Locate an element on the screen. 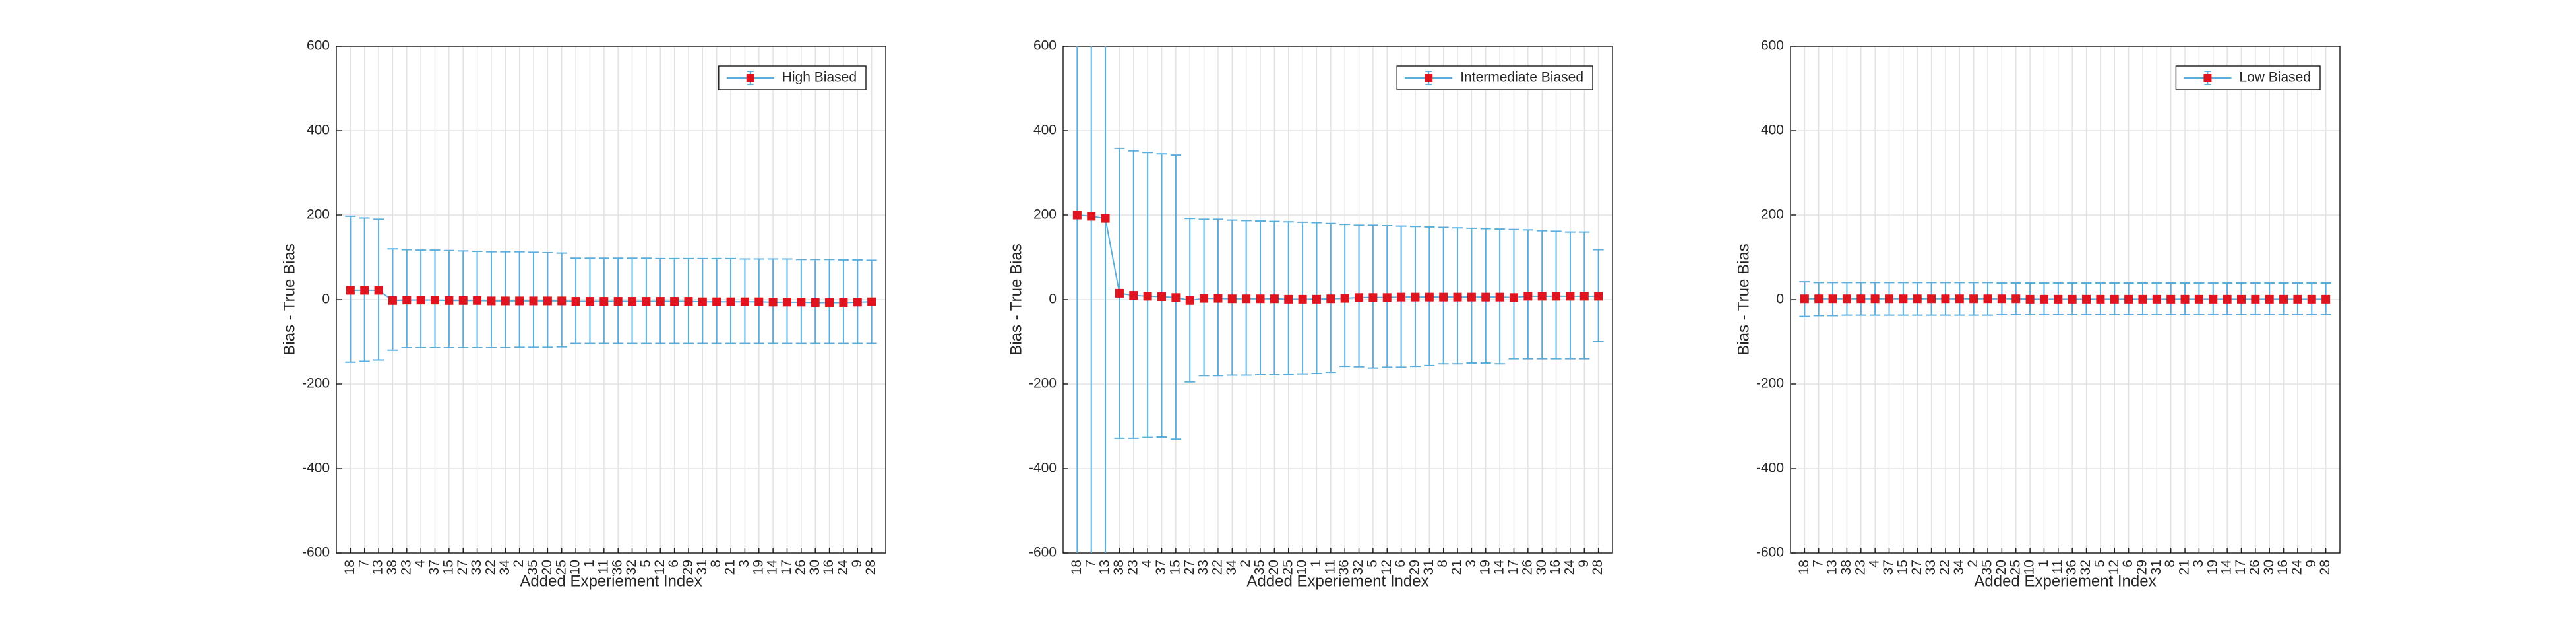 Image resolution: width=2576 pixels, height=619 pixels. x-tick-label: 7 is located at coordinates (1090, 564).